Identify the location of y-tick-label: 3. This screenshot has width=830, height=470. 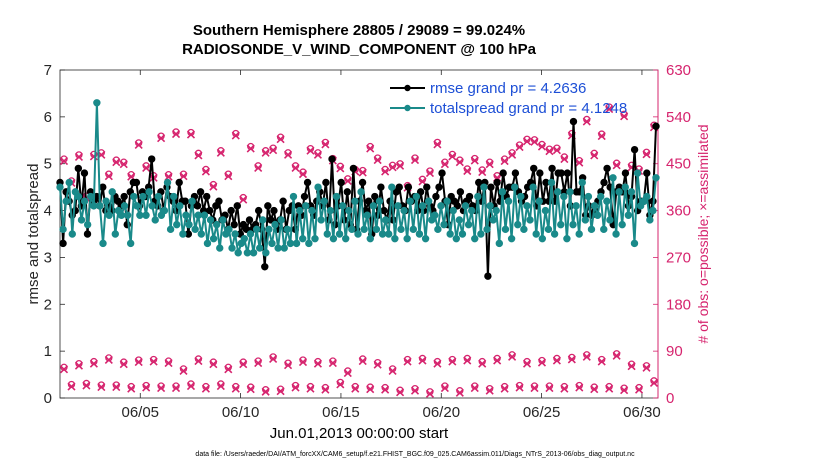
(48, 257).